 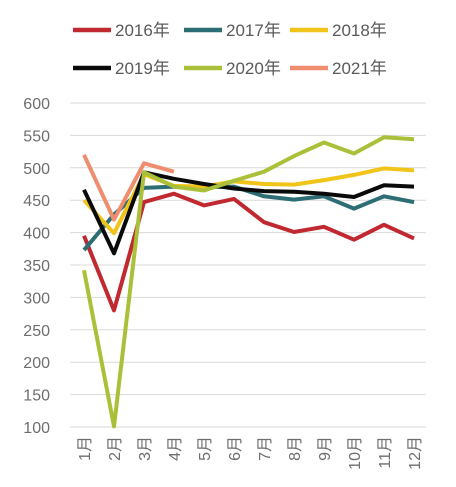 I want to click on x-tick-label: 6月, so click(x=235, y=448).